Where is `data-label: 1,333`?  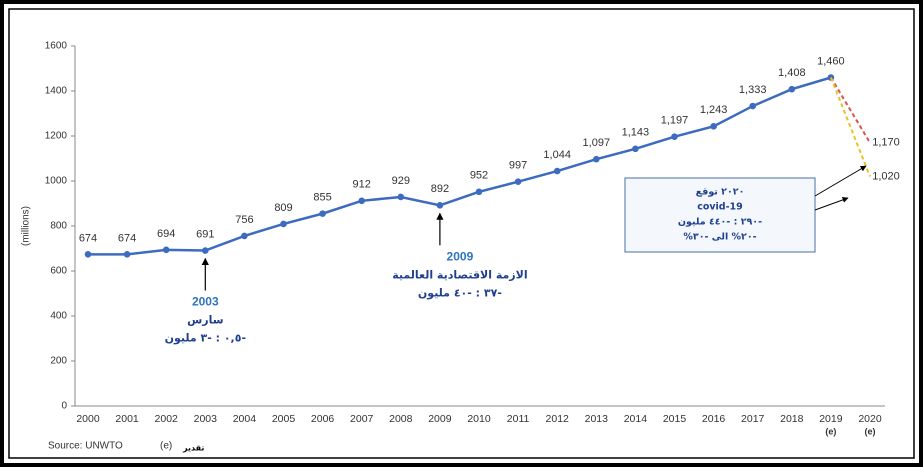 data-label: 1,333 is located at coordinates (753, 90).